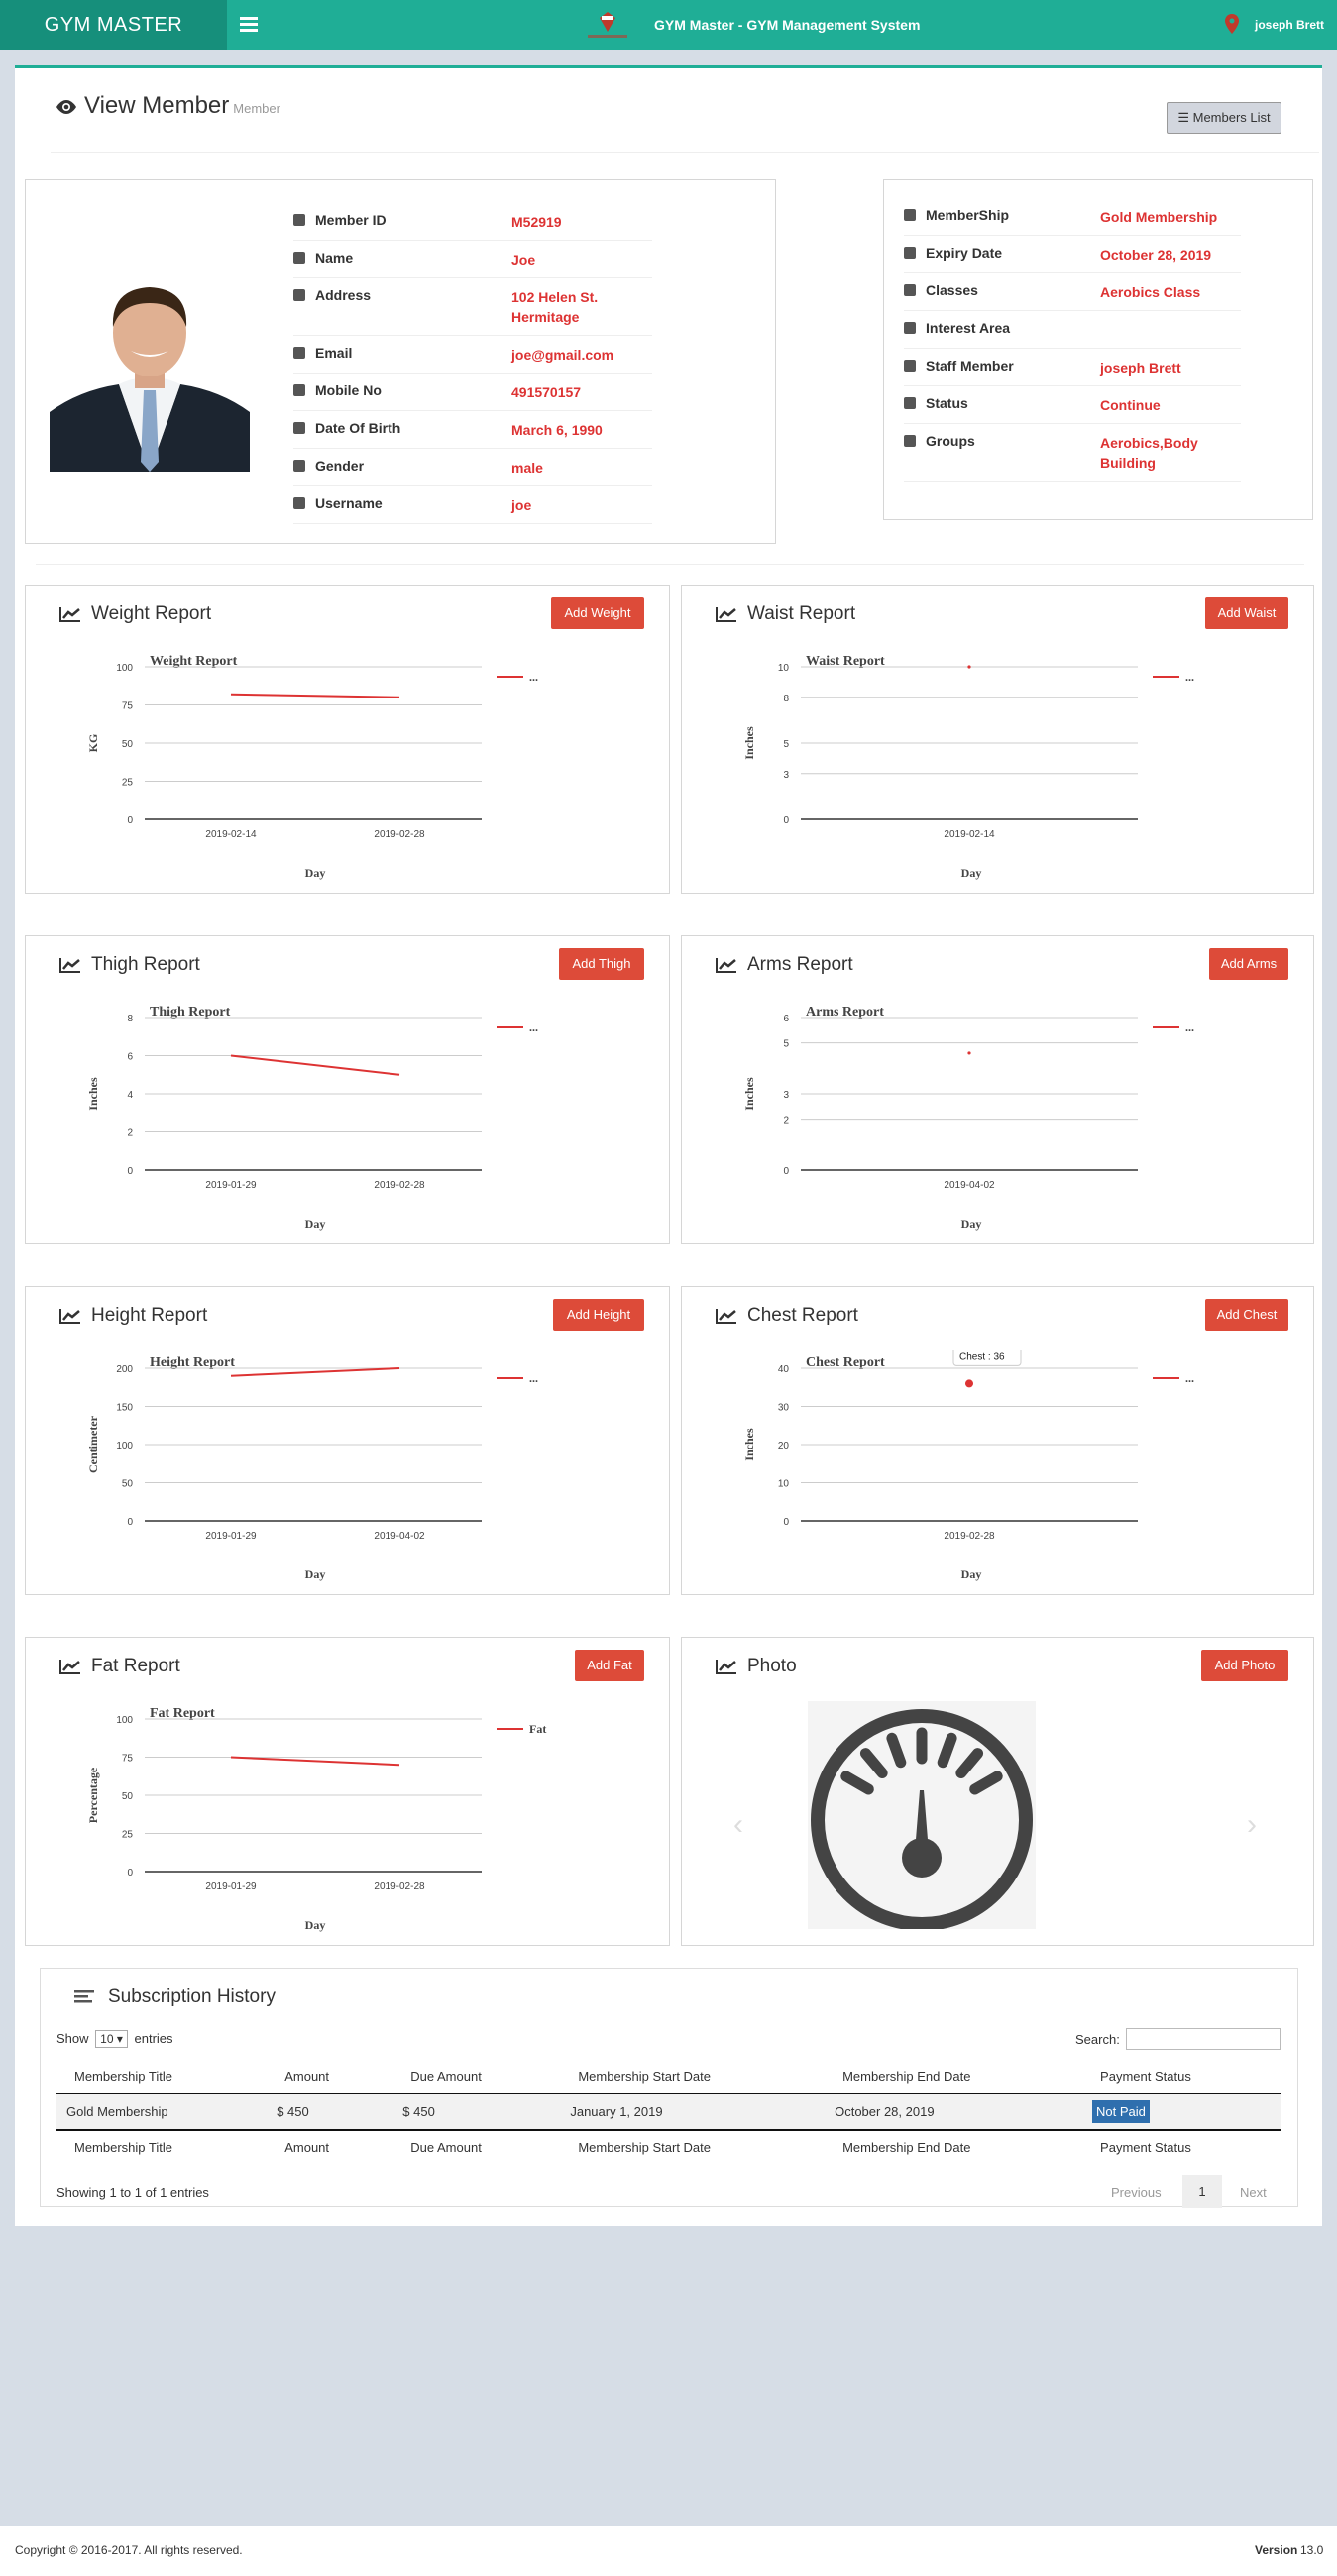 Image resolution: width=1337 pixels, height=2576 pixels. What do you see at coordinates (536, 222) in the screenshot?
I see `info-value-text: M52919` at bounding box center [536, 222].